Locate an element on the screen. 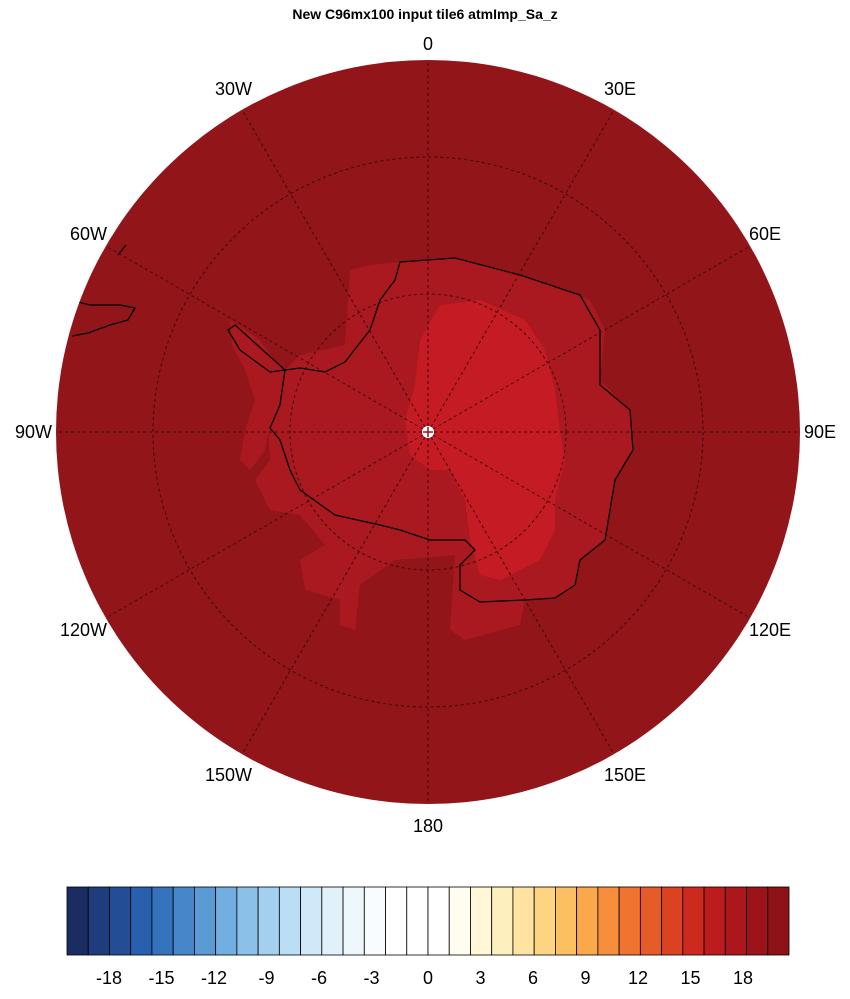 The image size is (850, 999). colorbar-boxes is located at coordinates (428, 921).